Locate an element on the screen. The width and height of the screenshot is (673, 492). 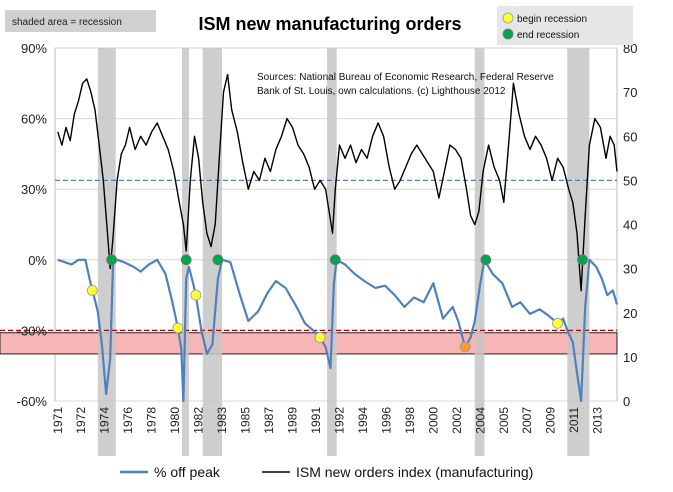
legend-ism-label: ISM new orders index (manufacturing) is located at coordinates (414, 472).